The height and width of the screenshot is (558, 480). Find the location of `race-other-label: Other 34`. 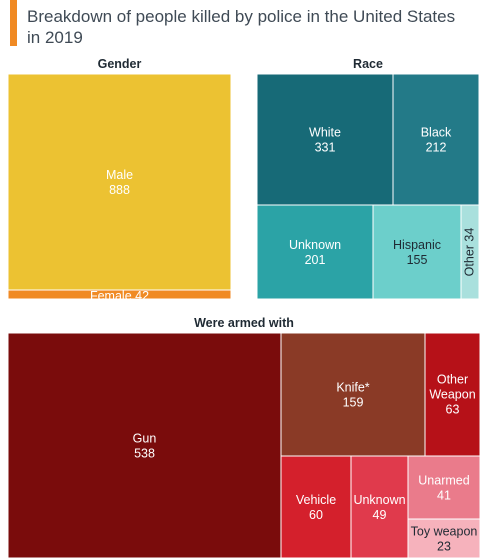

race-other-label: Other 34 is located at coordinates (469, 252).